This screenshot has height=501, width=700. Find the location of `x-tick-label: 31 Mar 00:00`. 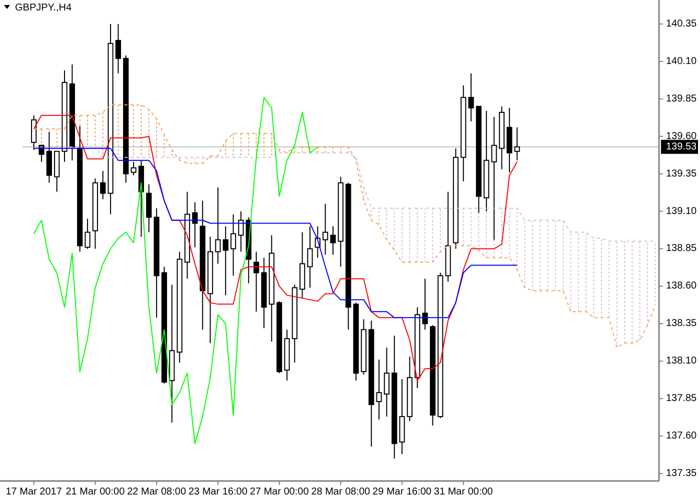

x-tick-label: 31 Mar 00:00 is located at coordinates (464, 492).